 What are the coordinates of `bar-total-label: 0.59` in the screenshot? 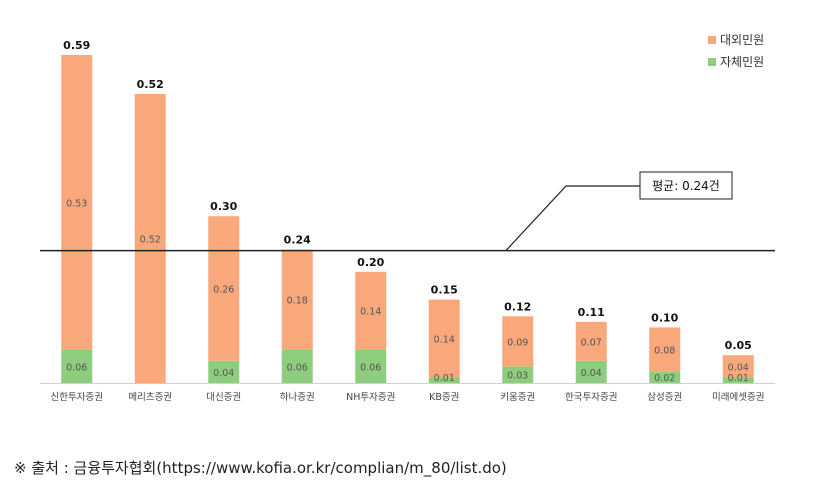 It's located at (76, 45).